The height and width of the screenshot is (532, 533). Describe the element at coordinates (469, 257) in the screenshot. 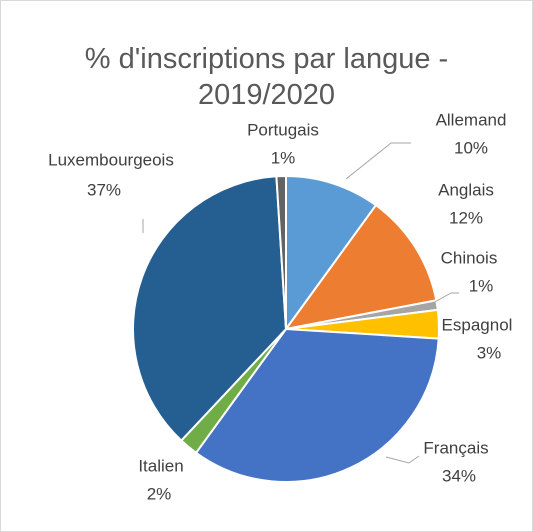

I see `slice-label: Chinois` at that location.